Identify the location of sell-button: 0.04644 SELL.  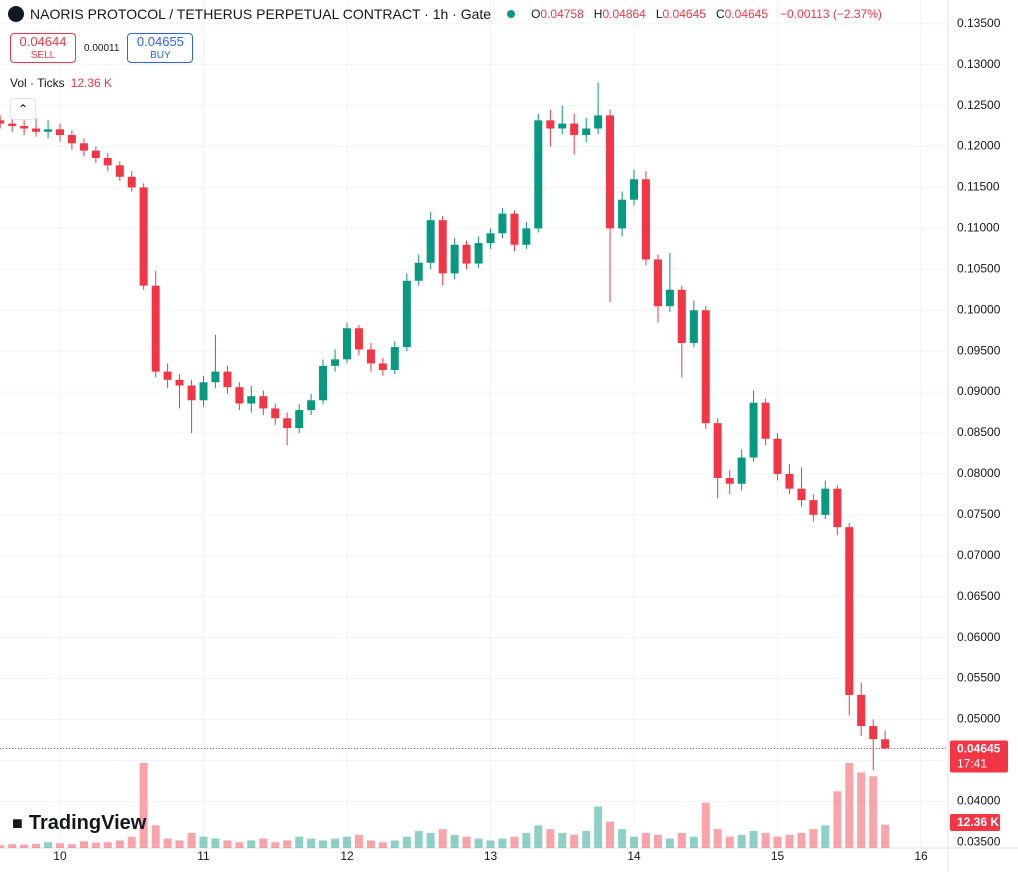
(43, 48).